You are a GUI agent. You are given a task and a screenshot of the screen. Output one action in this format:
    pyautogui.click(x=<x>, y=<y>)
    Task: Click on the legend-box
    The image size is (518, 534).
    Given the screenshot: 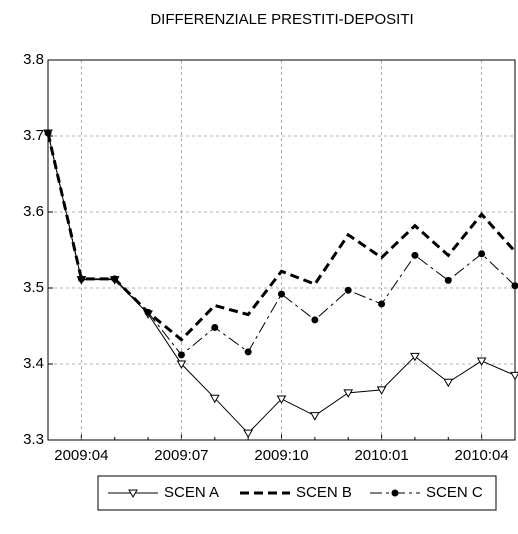 What is the action you would take?
    pyautogui.click(x=297, y=493)
    